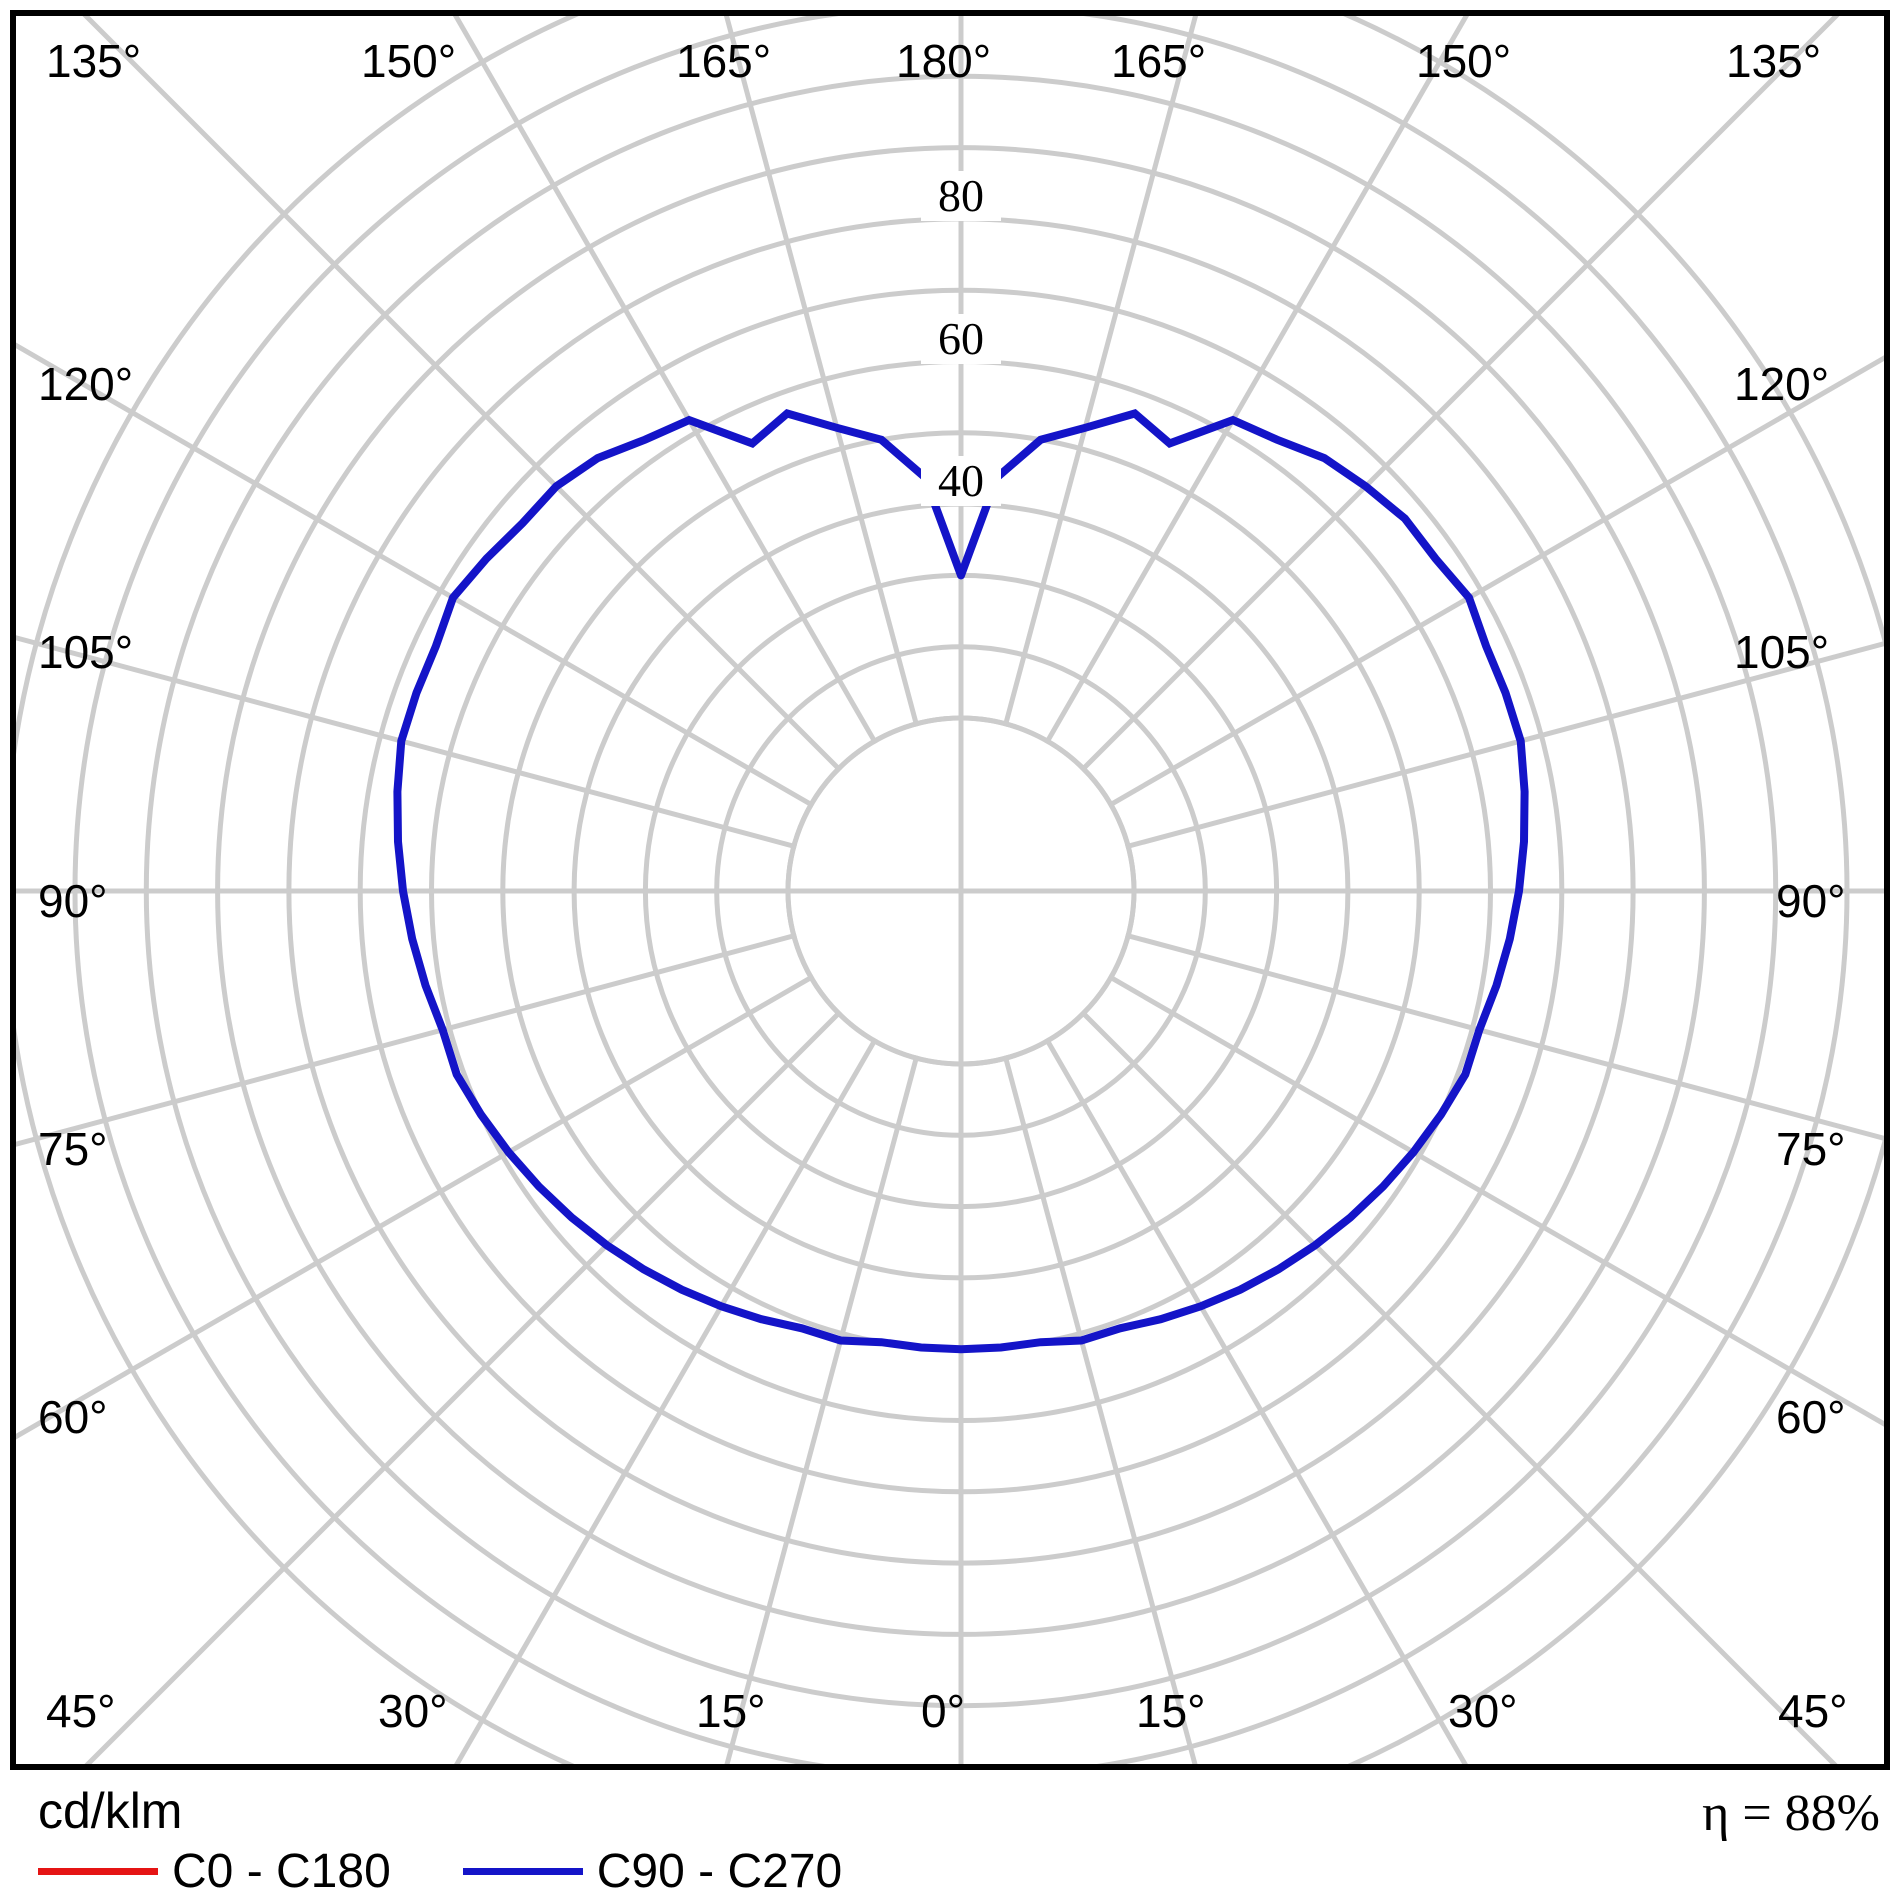  Describe the element at coordinates (1811, 1417) in the screenshot. I see `angle-label-right-4: 60°` at that location.